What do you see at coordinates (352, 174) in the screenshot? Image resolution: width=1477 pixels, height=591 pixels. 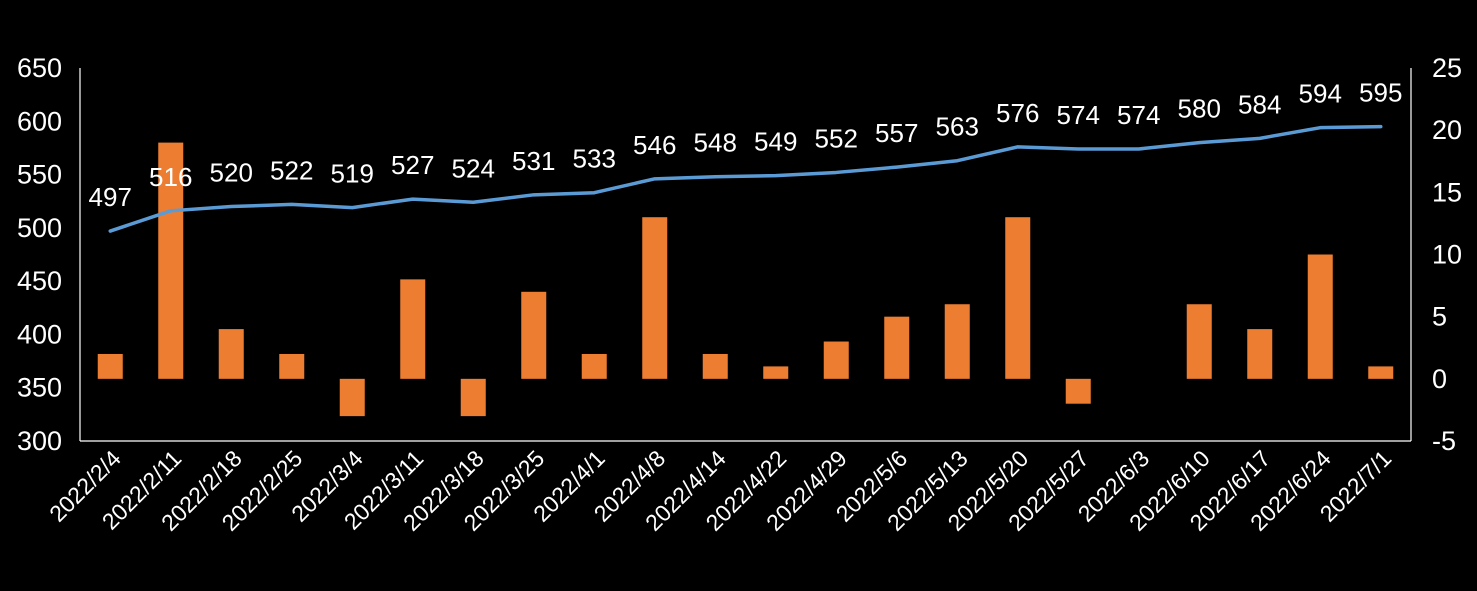 I see `line-data-label: 519` at bounding box center [352, 174].